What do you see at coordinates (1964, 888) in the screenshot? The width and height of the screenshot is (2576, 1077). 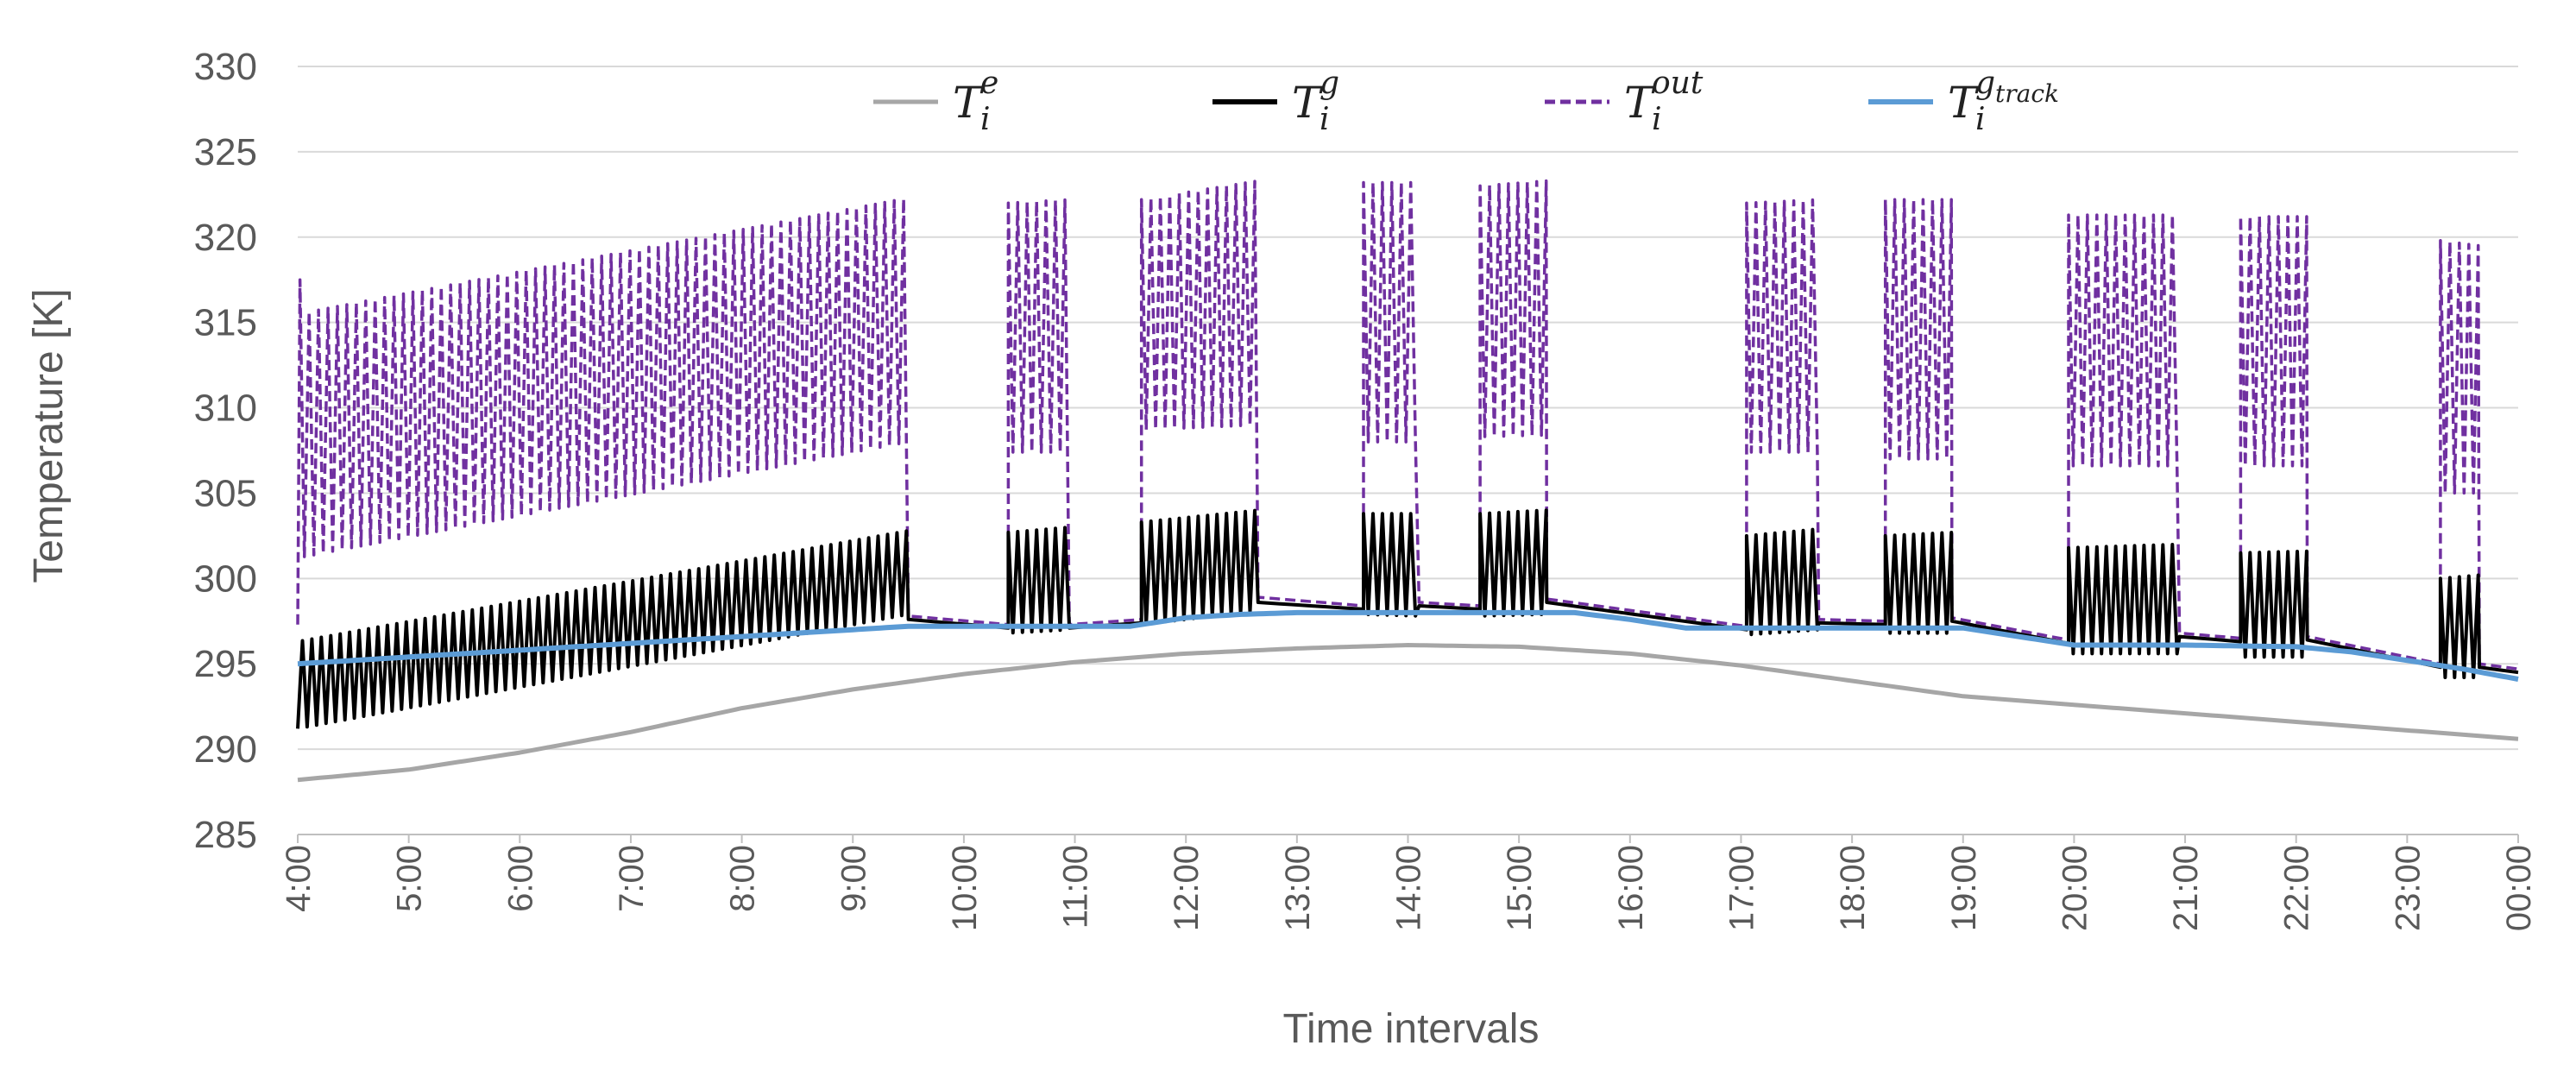 I see `x-tick-label: 19:00` at bounding box center [1964, 888].